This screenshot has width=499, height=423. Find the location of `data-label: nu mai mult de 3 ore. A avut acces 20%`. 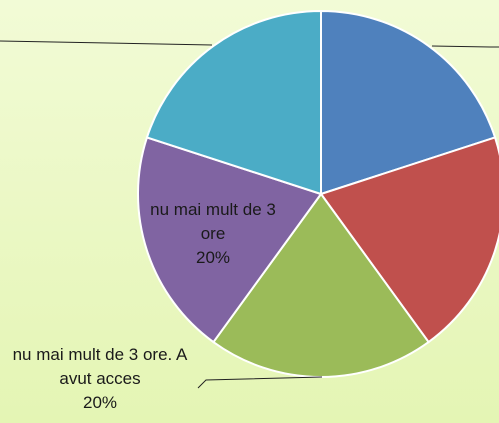

data-label: nu mai mult de 3 ore. A avut acces 20% is located at coordinates (100, 379).